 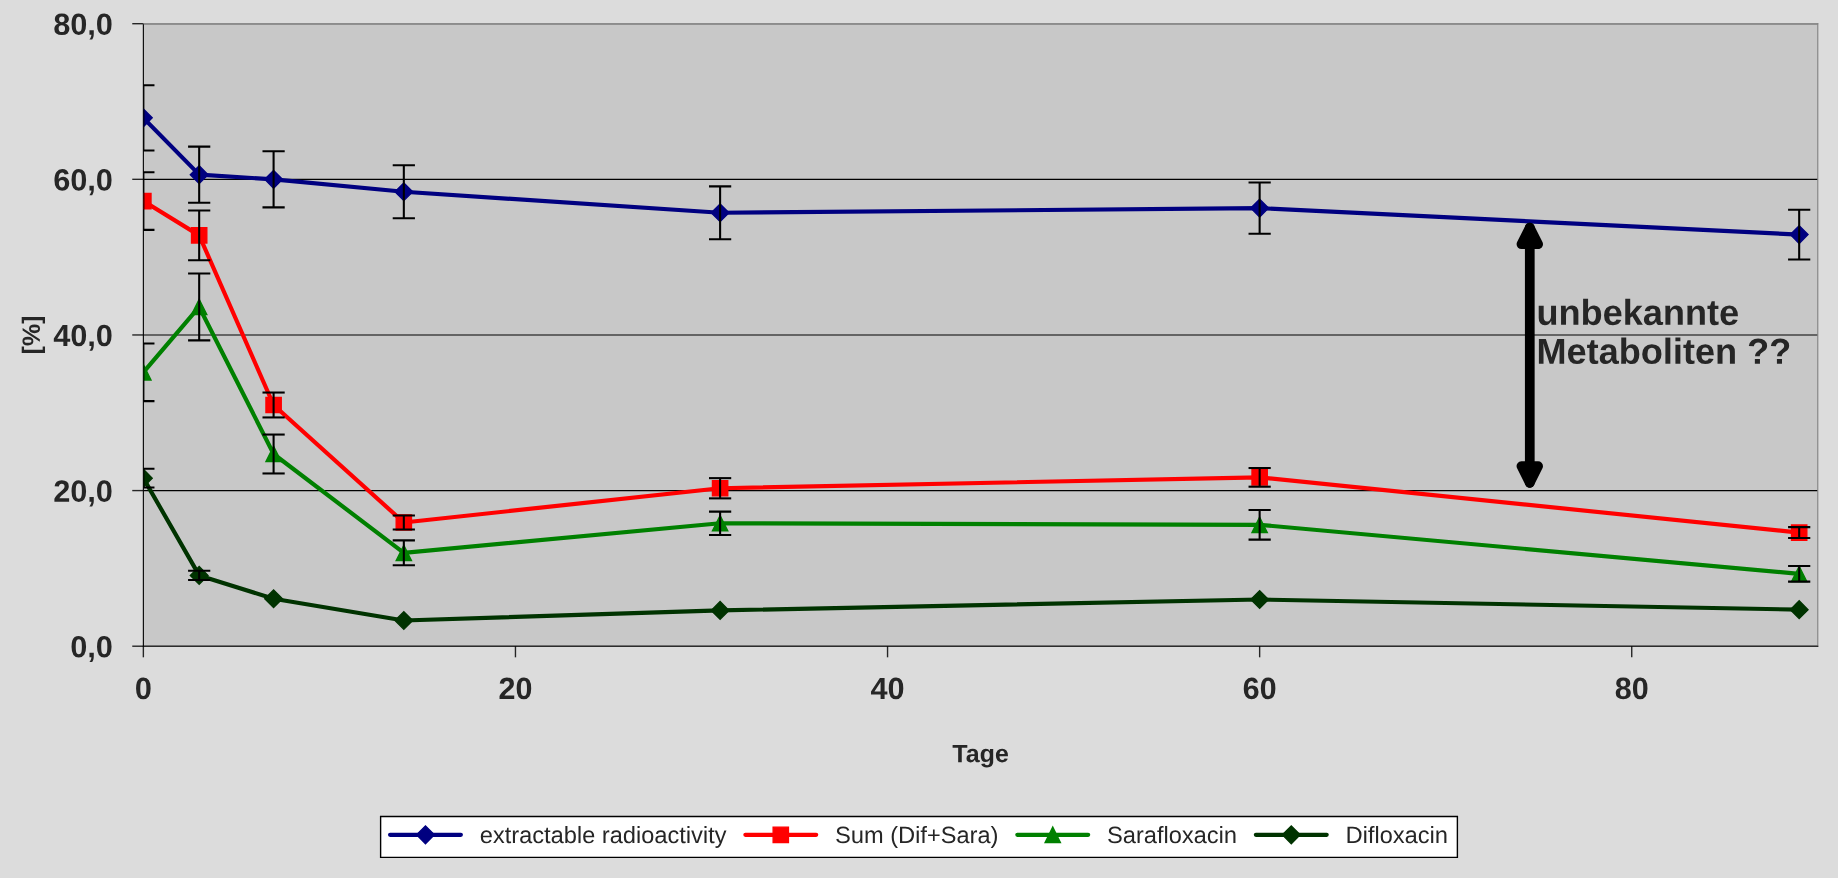 What do you see at coordinates (603, 836) in the screenshot?
I see `legend-label: extractable radioactivity` at bounding box center [603, 836].